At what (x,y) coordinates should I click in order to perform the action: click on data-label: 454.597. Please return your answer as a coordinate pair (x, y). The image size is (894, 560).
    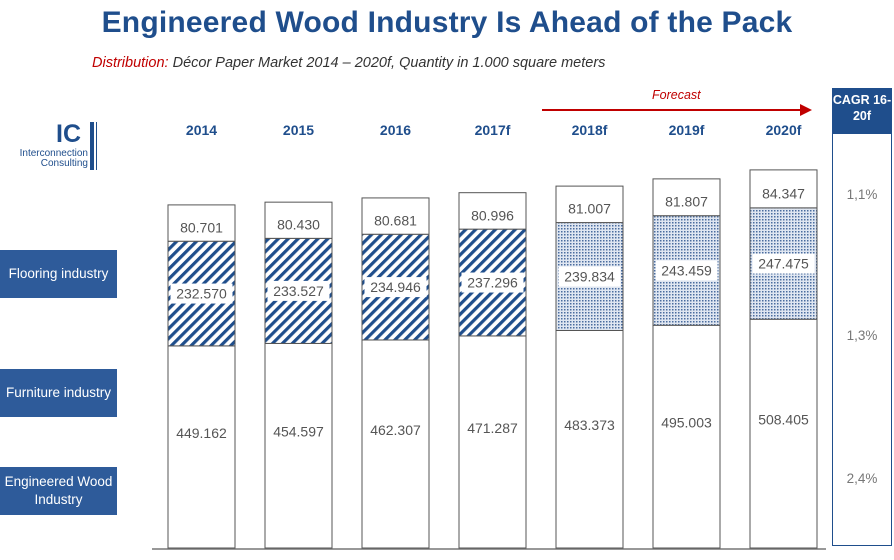
    Looking at the image, I should click on (298, 432).